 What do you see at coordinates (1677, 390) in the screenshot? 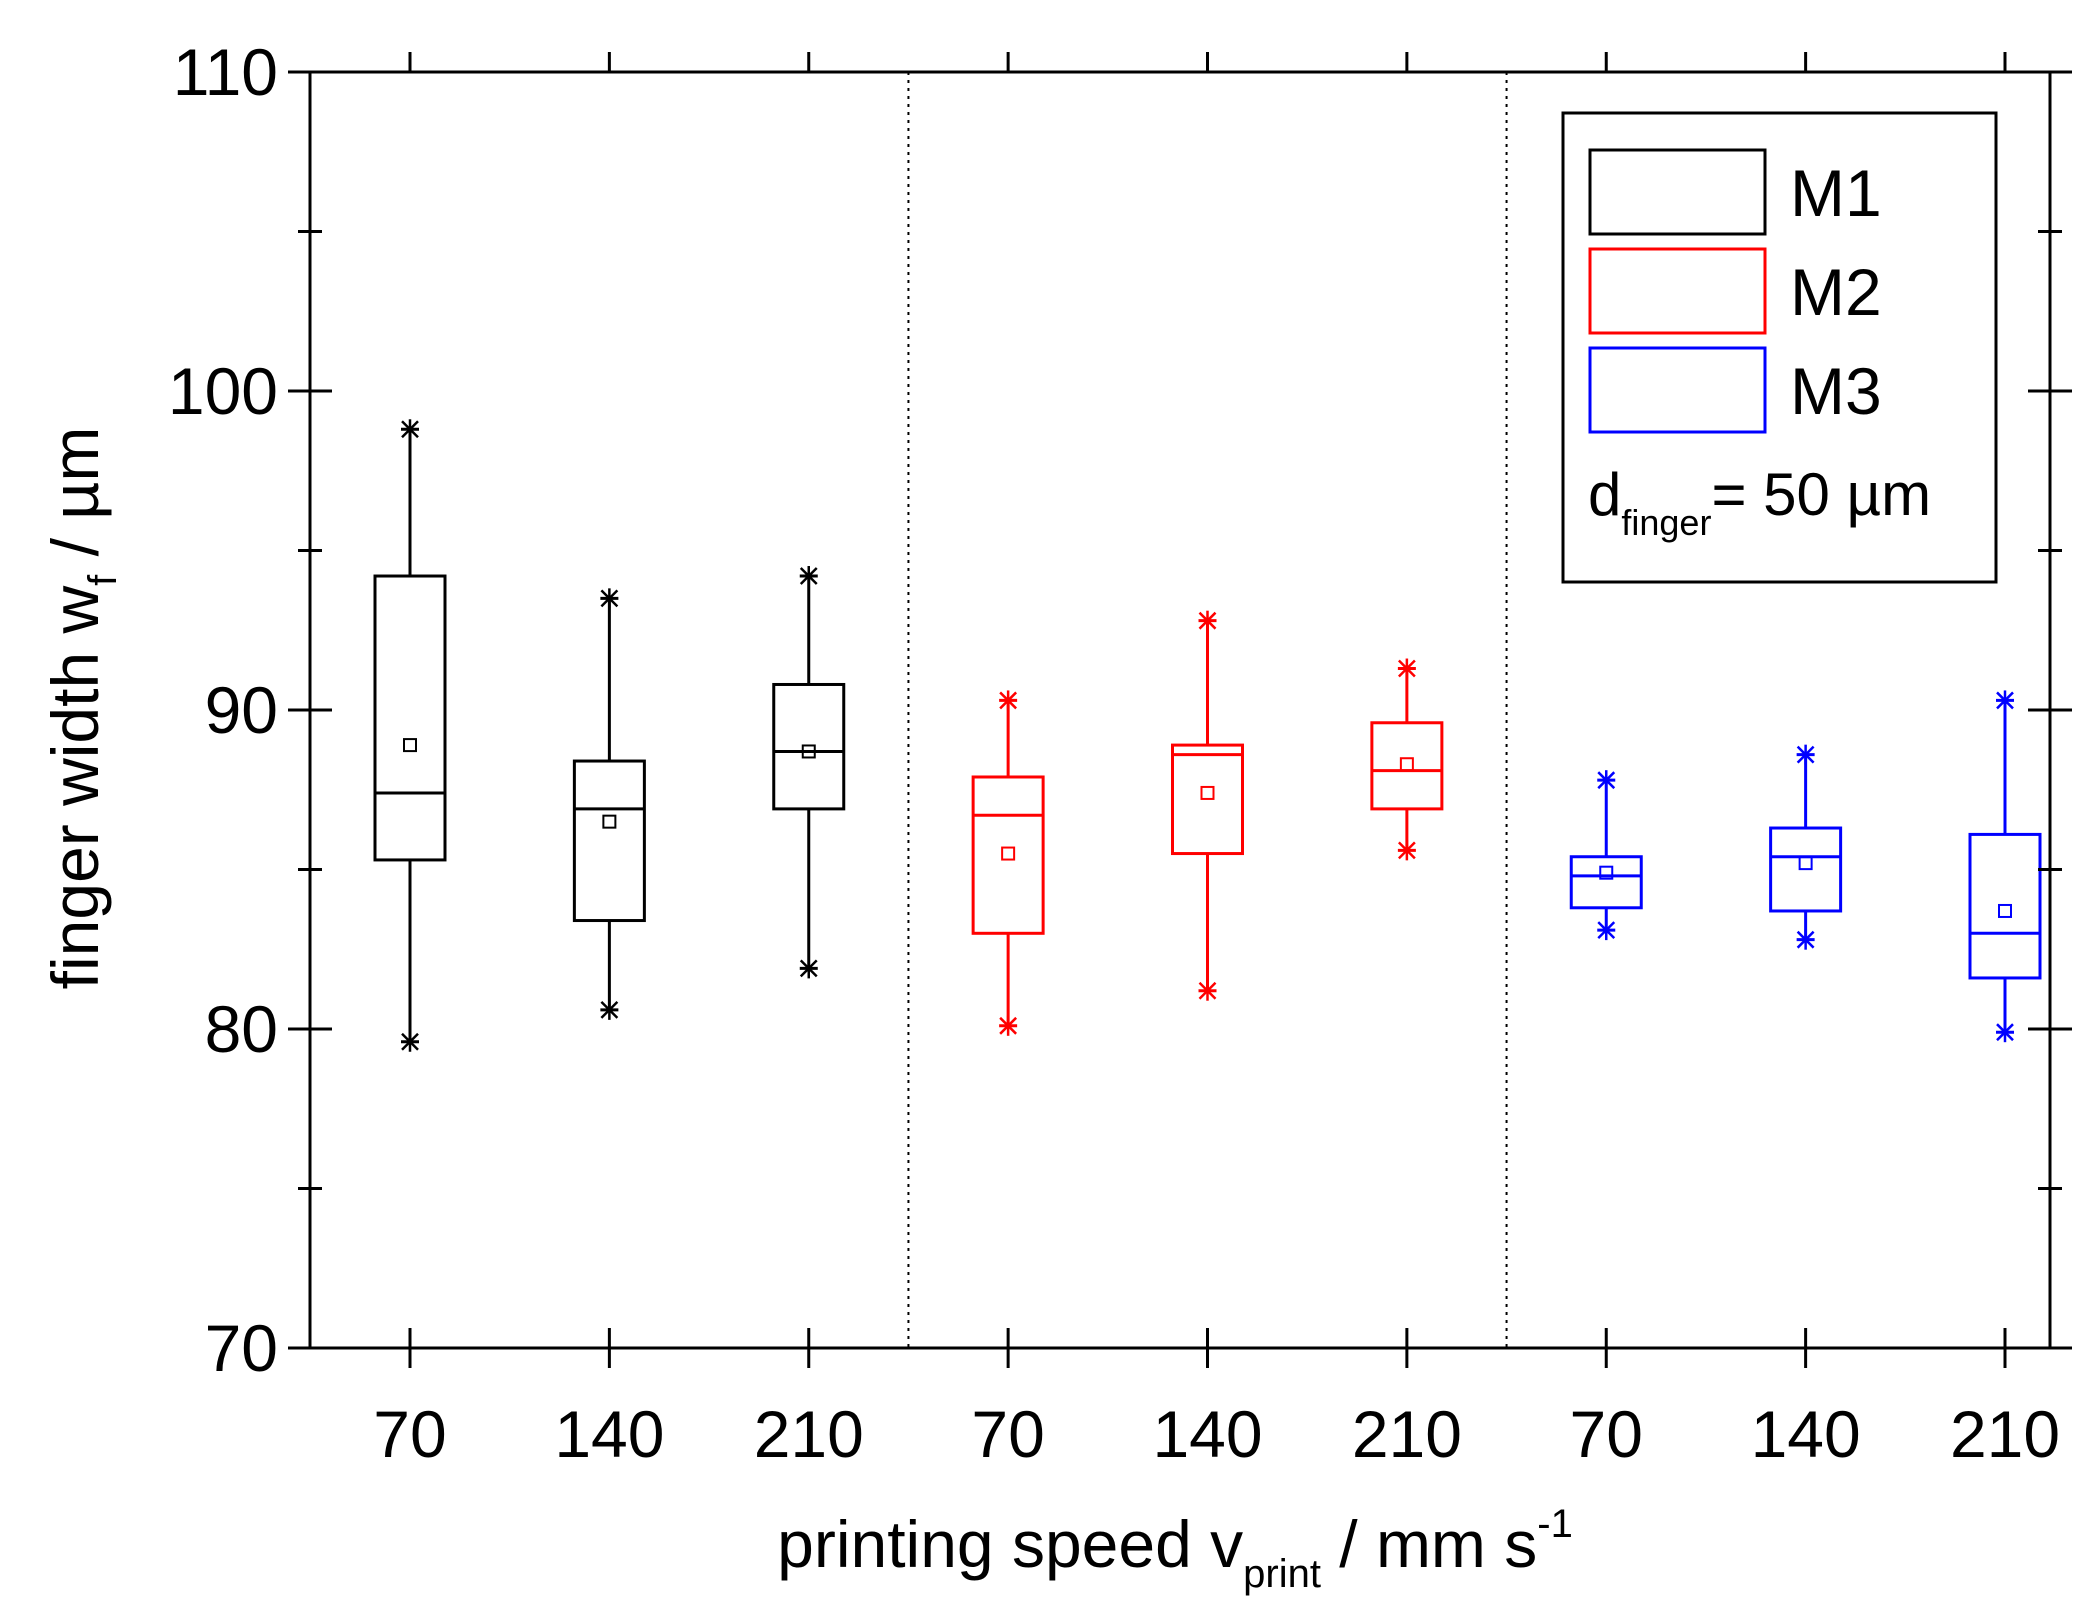
I see `legend-swatch-M3` at bounding box center [1677, 390].